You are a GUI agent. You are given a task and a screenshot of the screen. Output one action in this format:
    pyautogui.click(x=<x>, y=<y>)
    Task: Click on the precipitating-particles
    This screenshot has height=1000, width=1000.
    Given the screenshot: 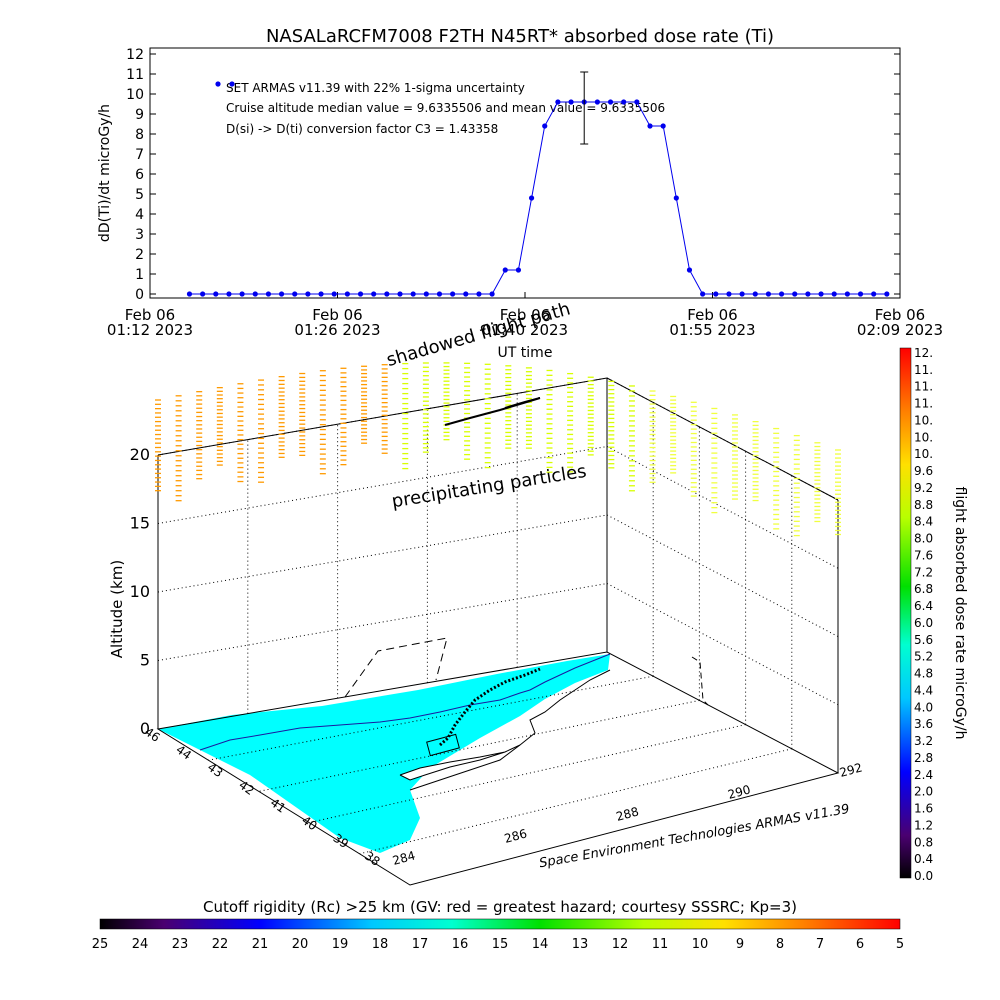 What is the action you would take?
    pyautogui.click(x=498, y=449)
    